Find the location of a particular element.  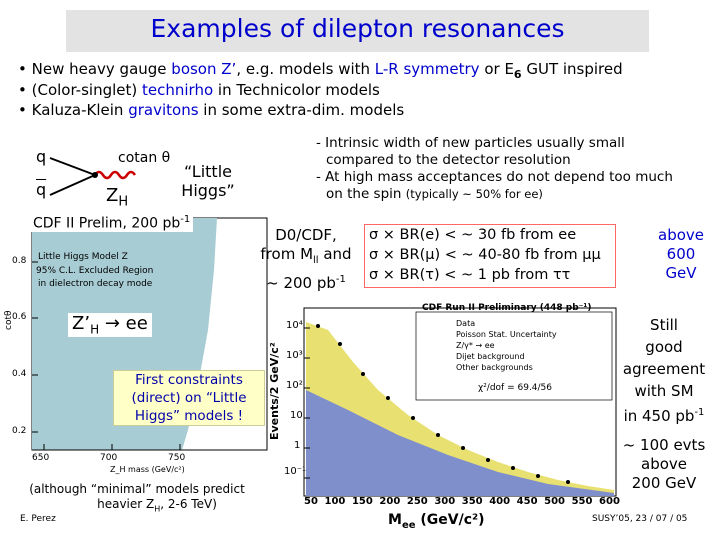

rp-ytick-5: 1 is located at coordinates (297, 445).